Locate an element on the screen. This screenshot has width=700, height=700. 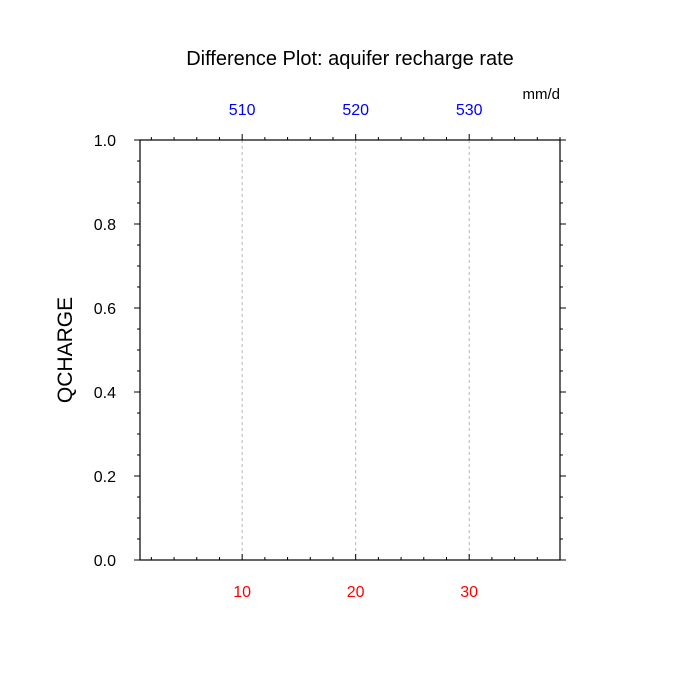
bottom-x-tick-label: 10 is located at coordinates (242, 592).